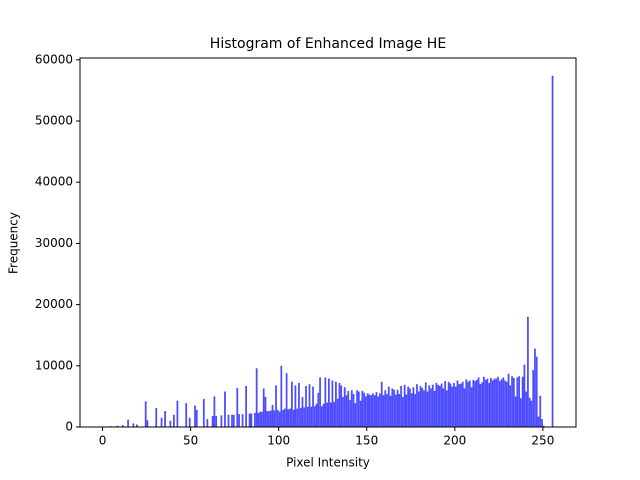 This screenshot has height=480, width=640. I want to click on x-tick-label: 200, so click(454, 441).